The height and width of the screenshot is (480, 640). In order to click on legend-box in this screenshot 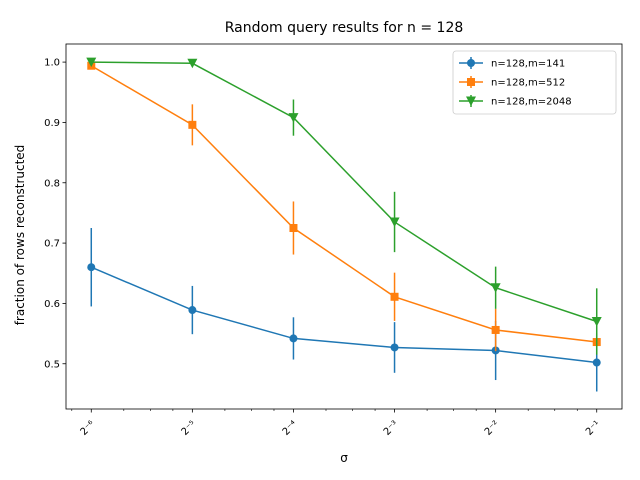, I will do `click(534, 82)`.